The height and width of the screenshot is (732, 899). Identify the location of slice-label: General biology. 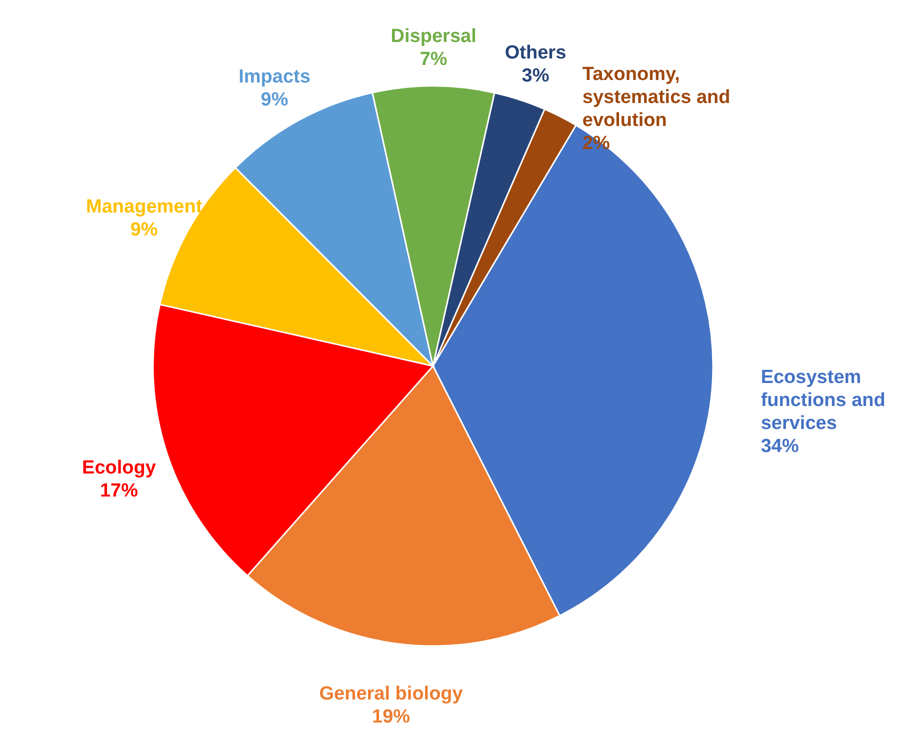
(391, 693).